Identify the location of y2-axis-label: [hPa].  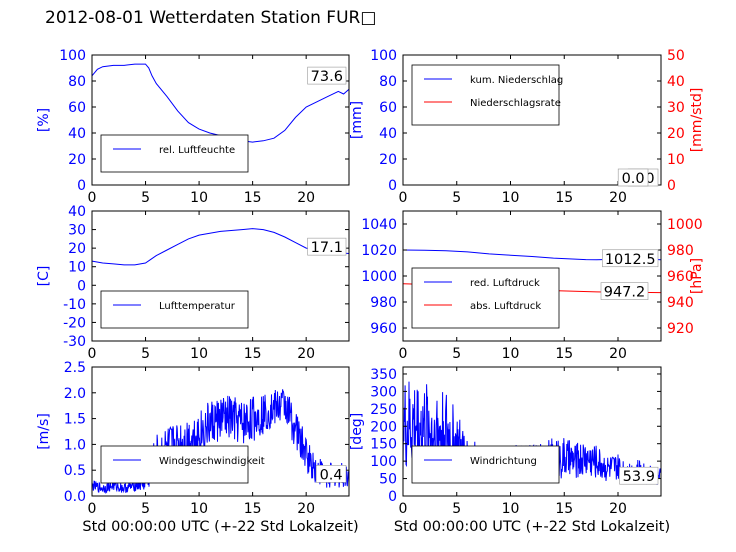
(697, 276).